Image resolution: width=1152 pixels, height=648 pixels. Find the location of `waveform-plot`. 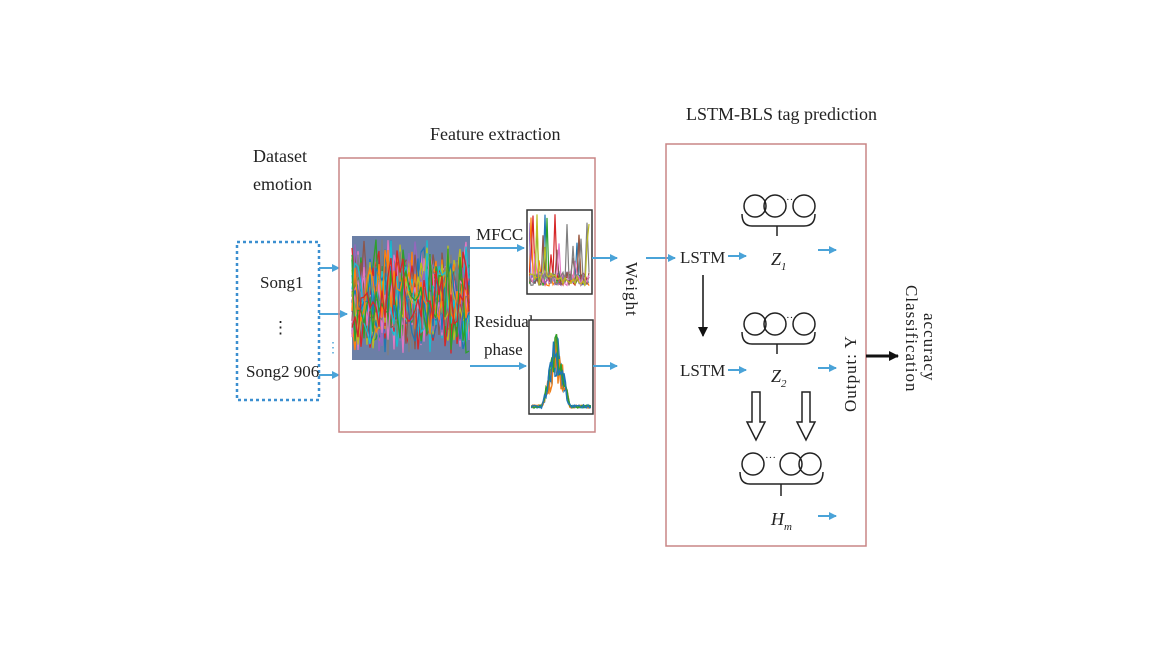

waveform-plot is located at coordinates (410, 298).